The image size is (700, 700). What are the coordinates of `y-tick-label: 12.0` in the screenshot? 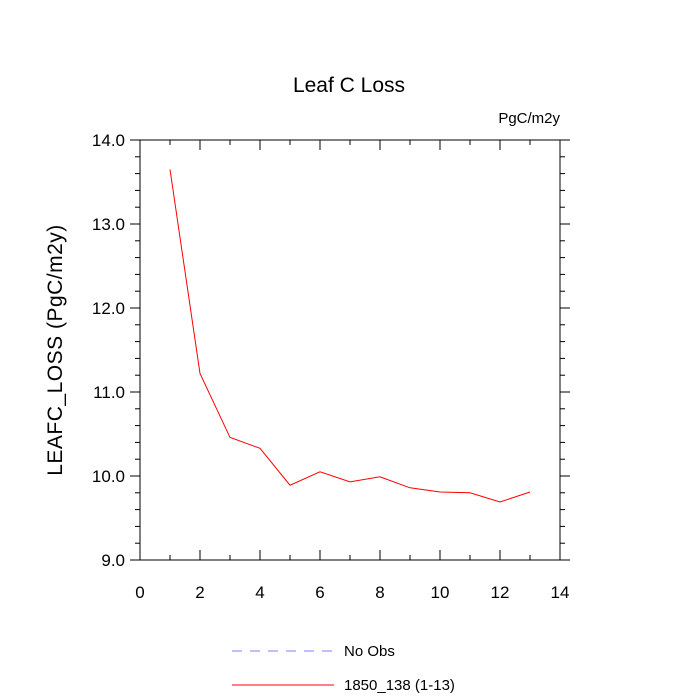 It's located at (108, 308).